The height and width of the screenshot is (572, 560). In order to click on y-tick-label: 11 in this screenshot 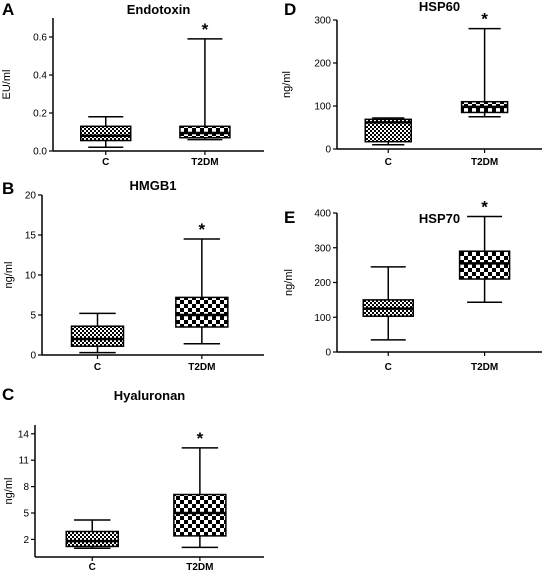, I will do `click(24, 461)`.